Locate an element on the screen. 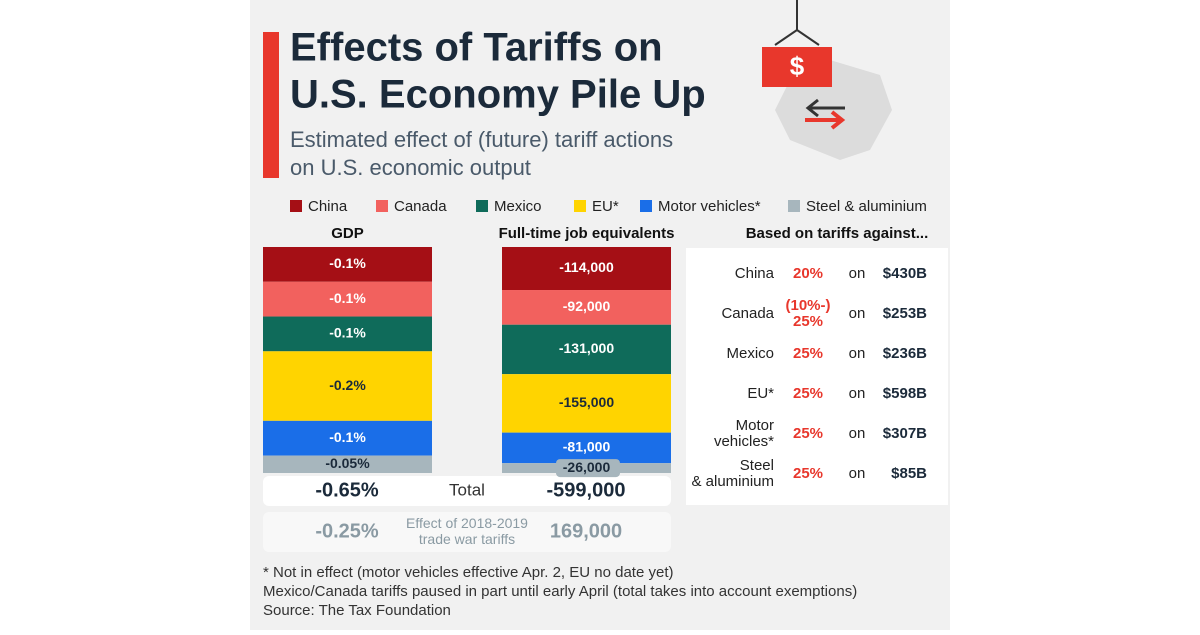 The height and width of the screenshot is (635, 1200). effect-label: Effect of 2018-2019 trade war tariffs is located at coordinates (467, 531).